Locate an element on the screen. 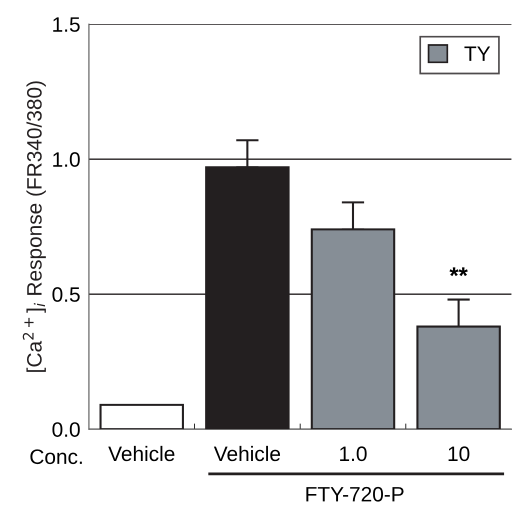 The width and height of the screenshot is (514, 514). annotation: ** is located at coordinates (458, 271).